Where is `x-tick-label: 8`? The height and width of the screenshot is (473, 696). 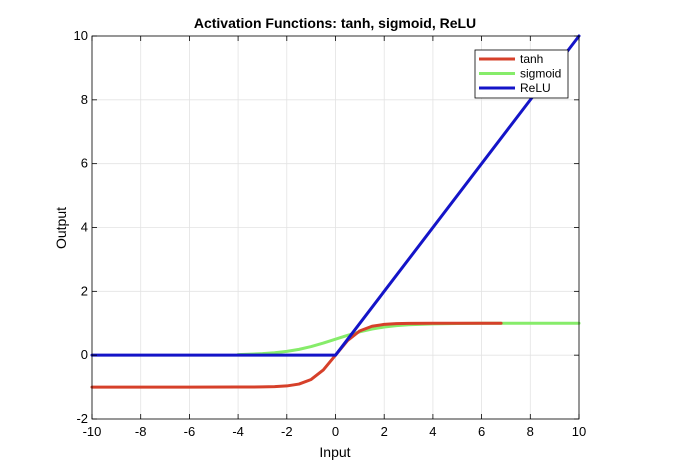 x-tick-label: 8 is located at coordinates (530, 431).